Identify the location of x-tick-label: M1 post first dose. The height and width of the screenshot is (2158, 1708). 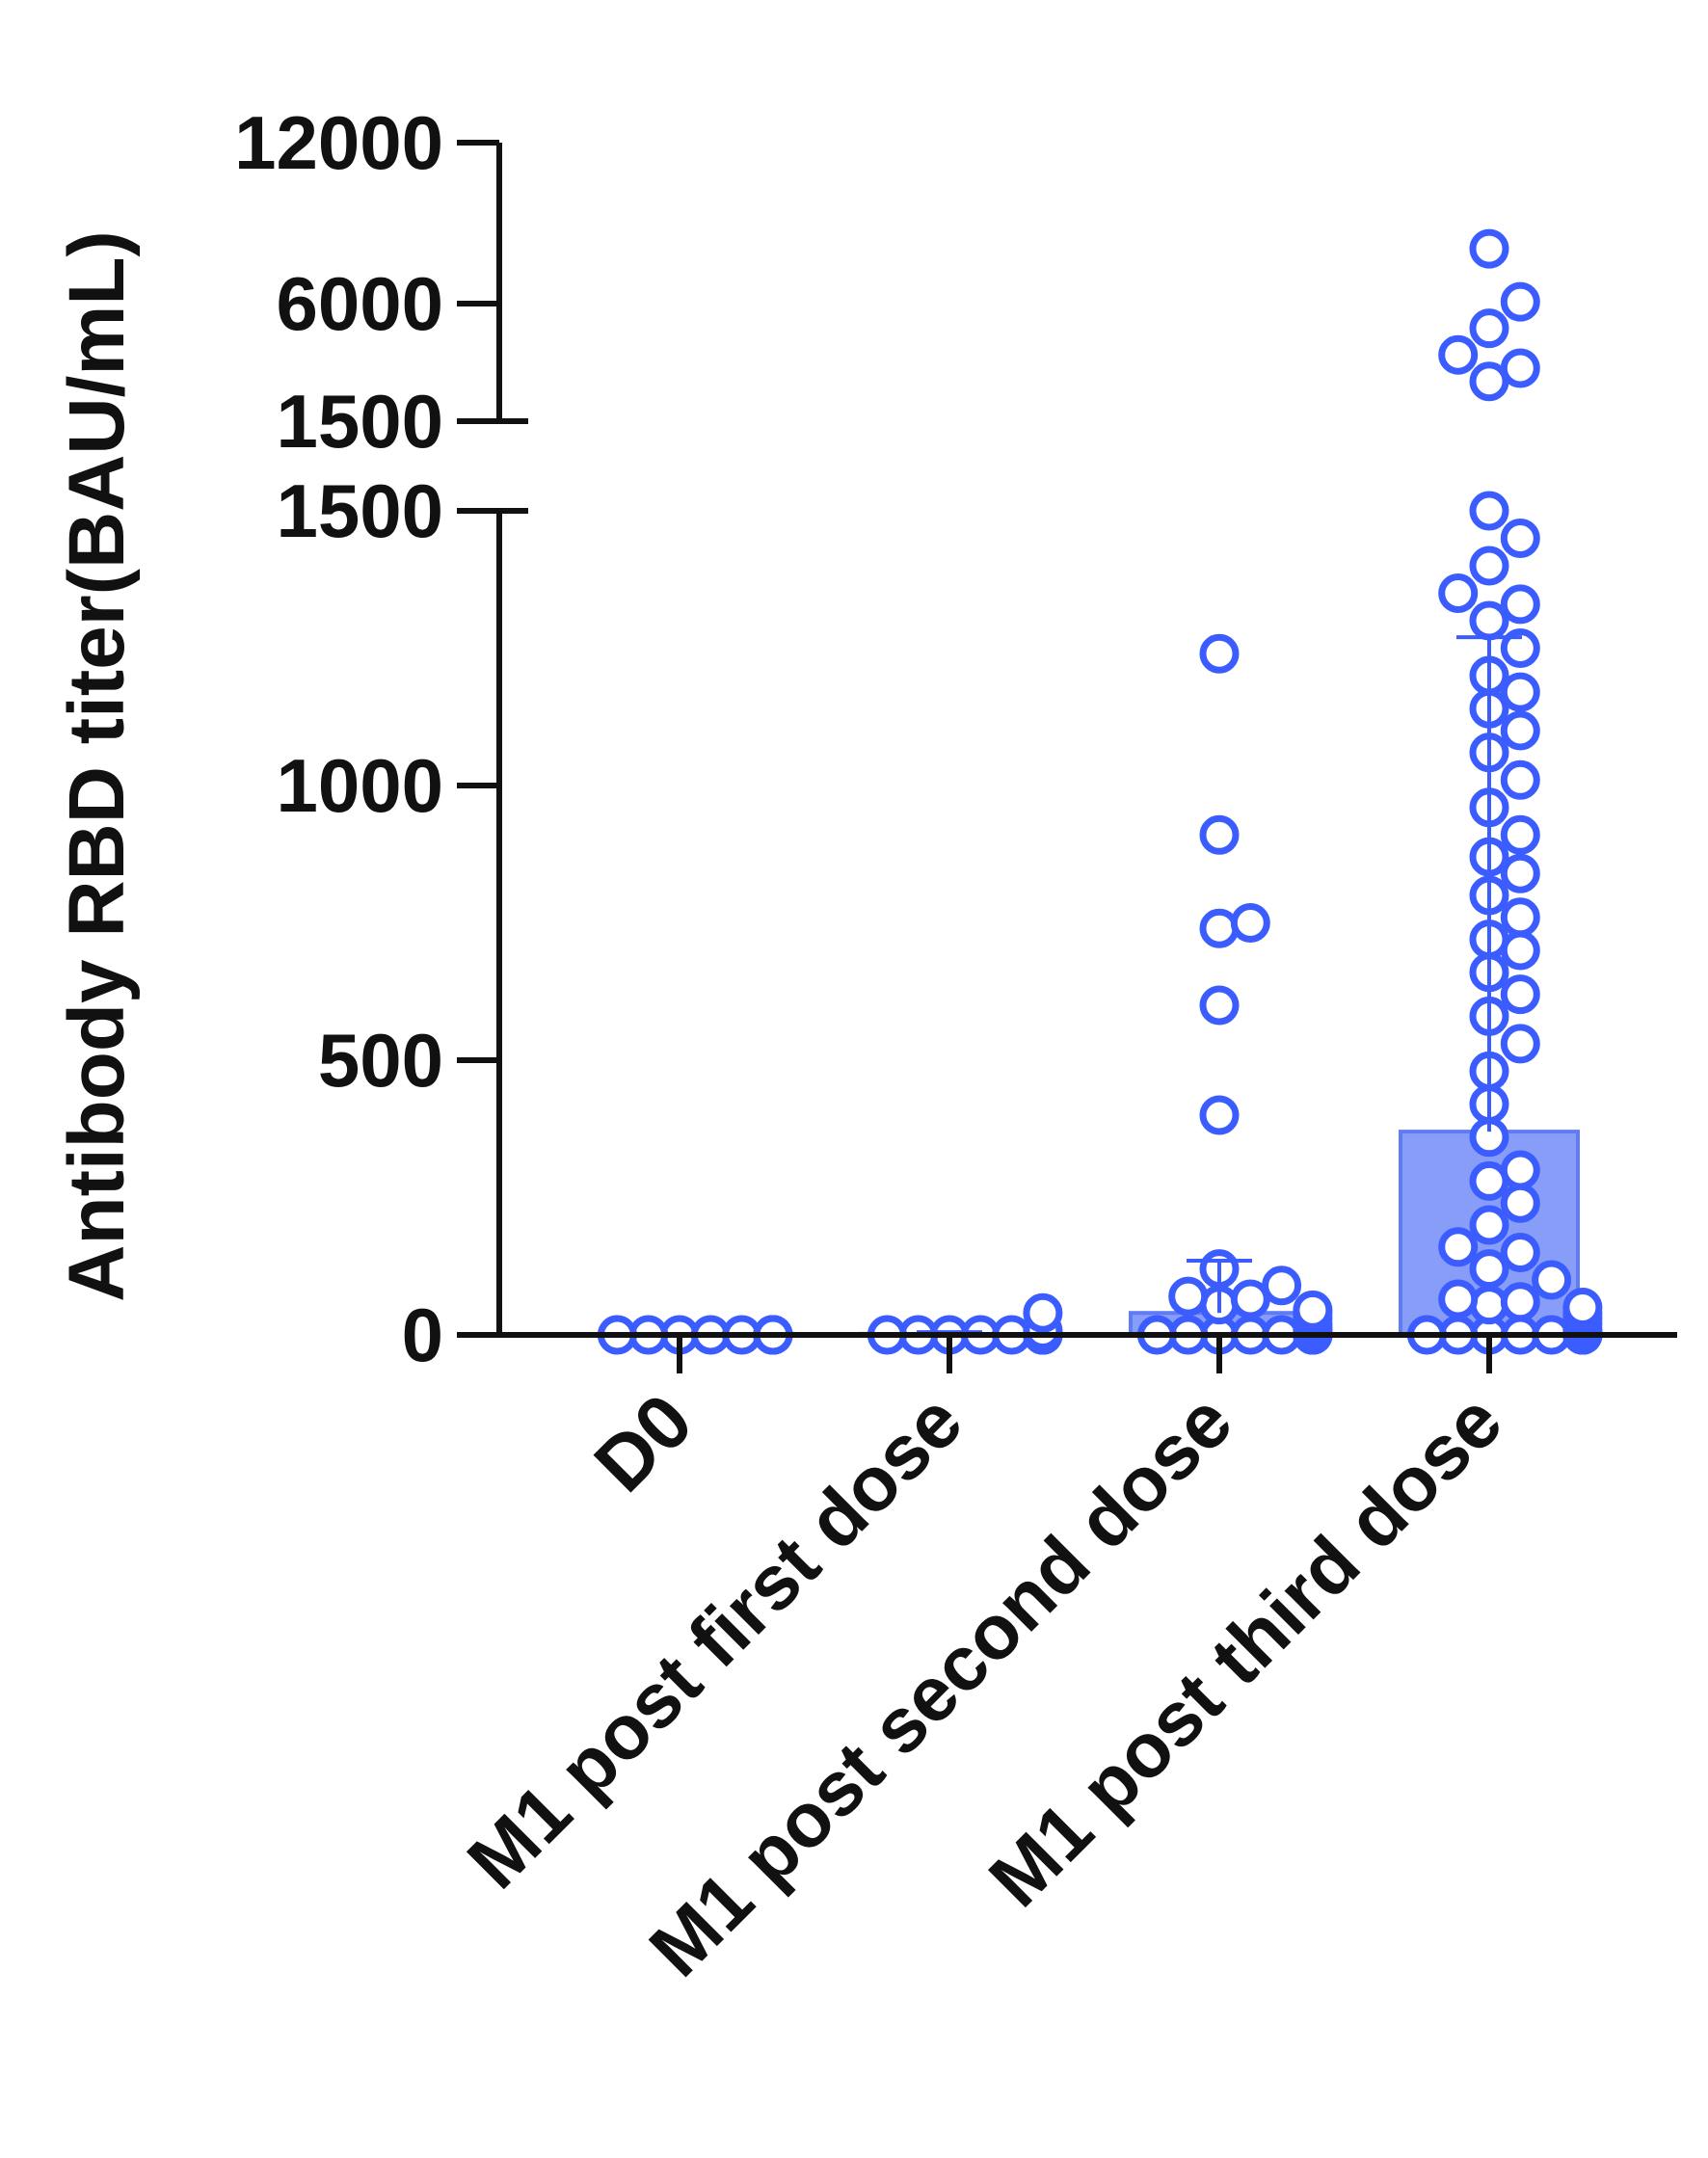
(714, 1641).